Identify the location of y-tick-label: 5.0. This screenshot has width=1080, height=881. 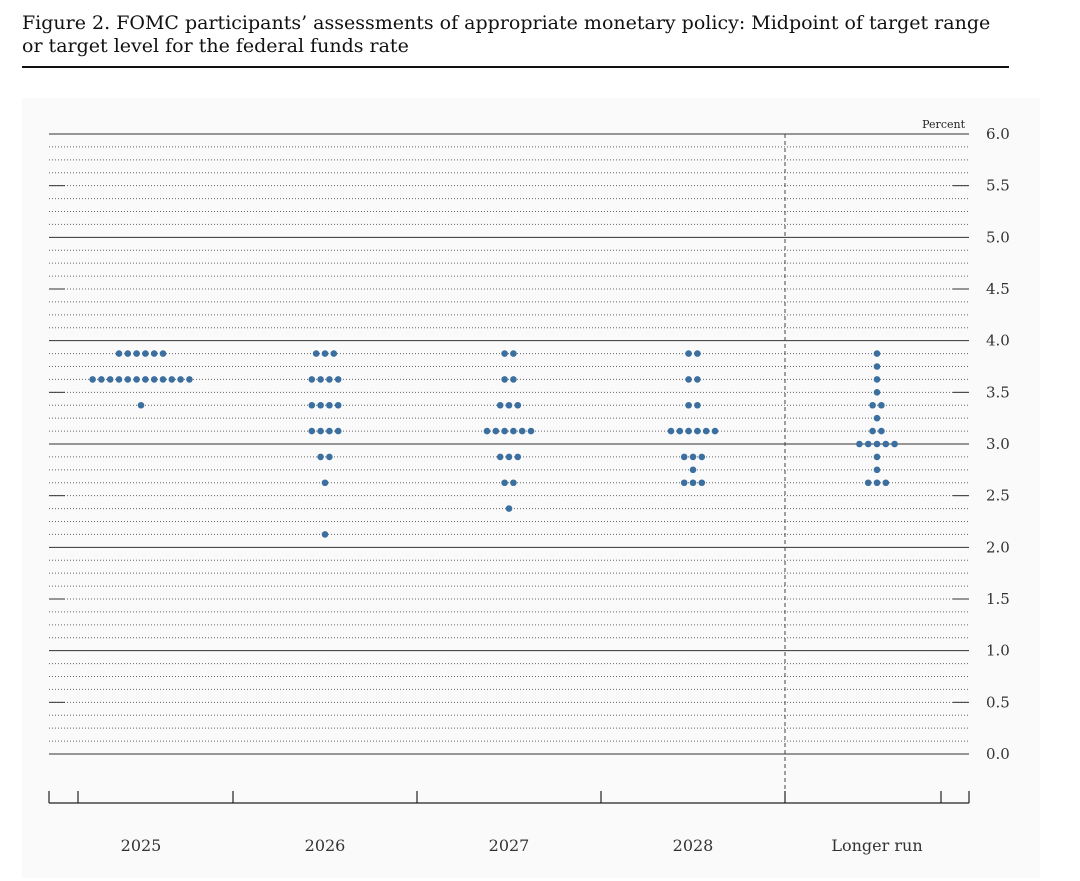
(998, 237).